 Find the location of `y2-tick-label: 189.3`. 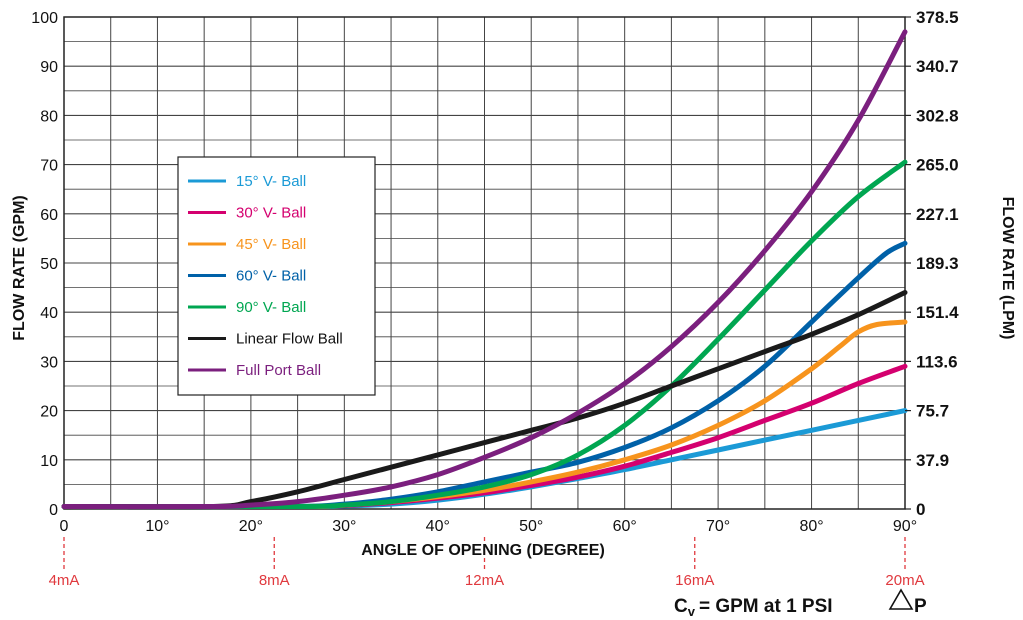

y2-tick-label: 189.3 is located at coordinates (937, 263).